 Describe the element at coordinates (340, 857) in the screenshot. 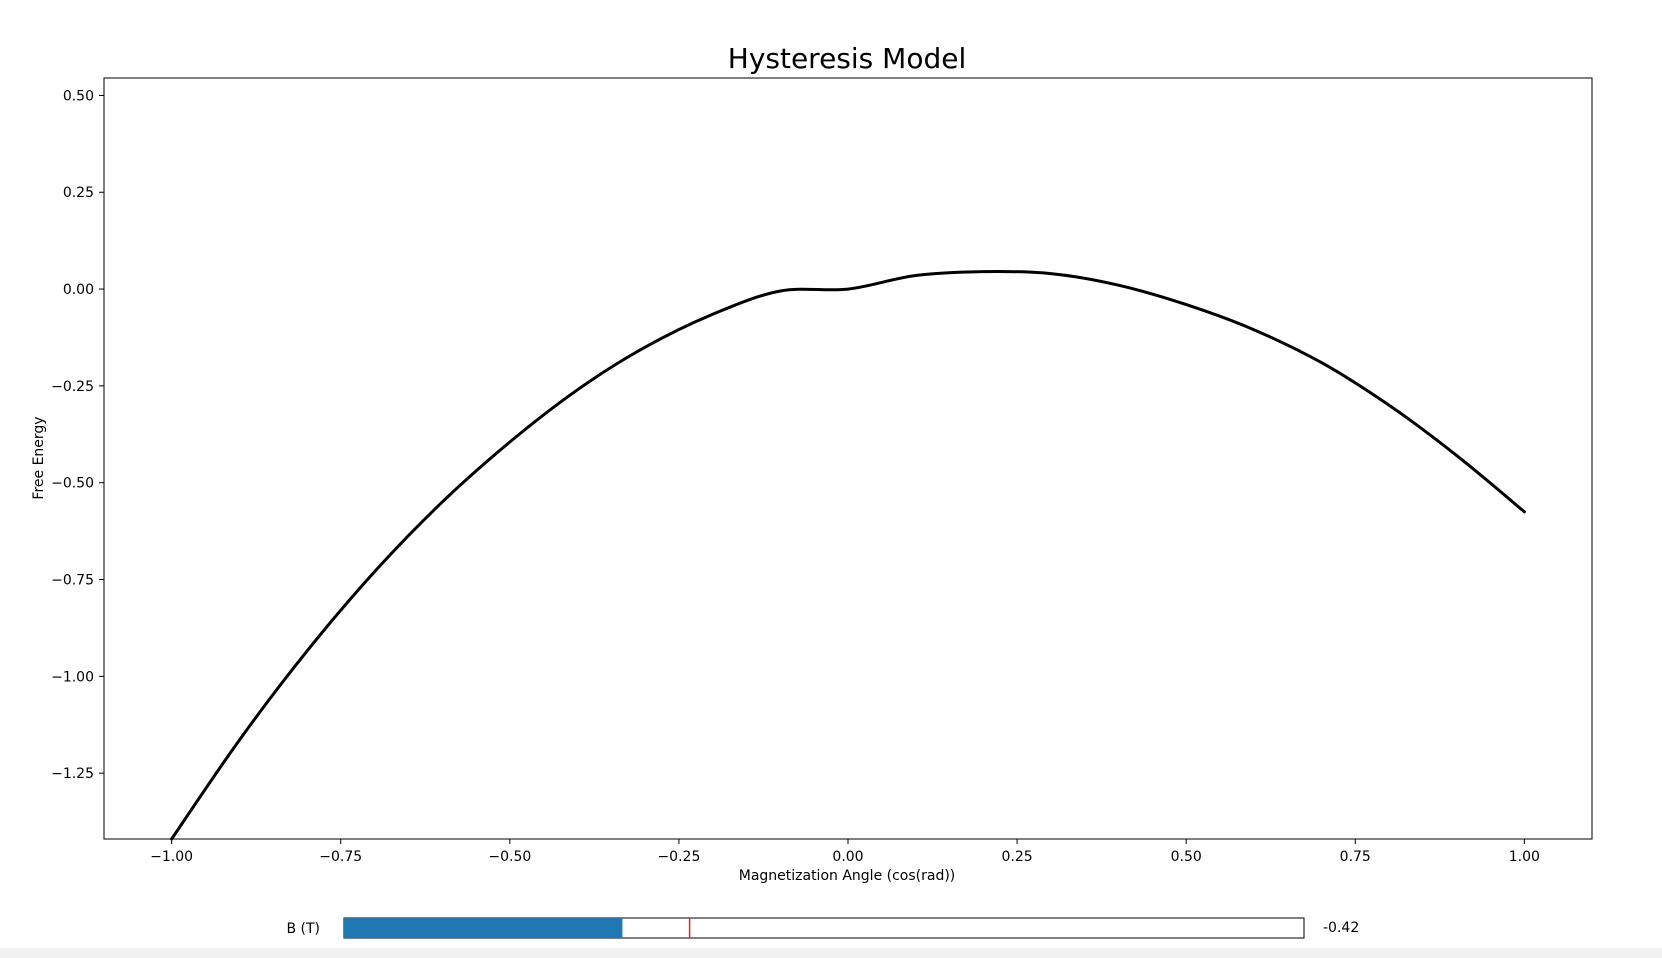

I see `x-tick-label: −0.75` at that location.